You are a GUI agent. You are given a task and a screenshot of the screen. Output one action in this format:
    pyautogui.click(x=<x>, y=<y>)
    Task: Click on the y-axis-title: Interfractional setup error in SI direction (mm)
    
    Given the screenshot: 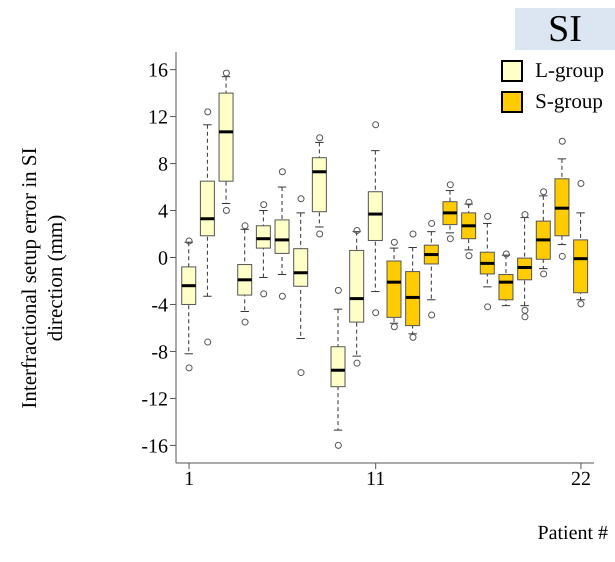 What is the action you would take?
    pyautogui.click(x=42, y=278)
    